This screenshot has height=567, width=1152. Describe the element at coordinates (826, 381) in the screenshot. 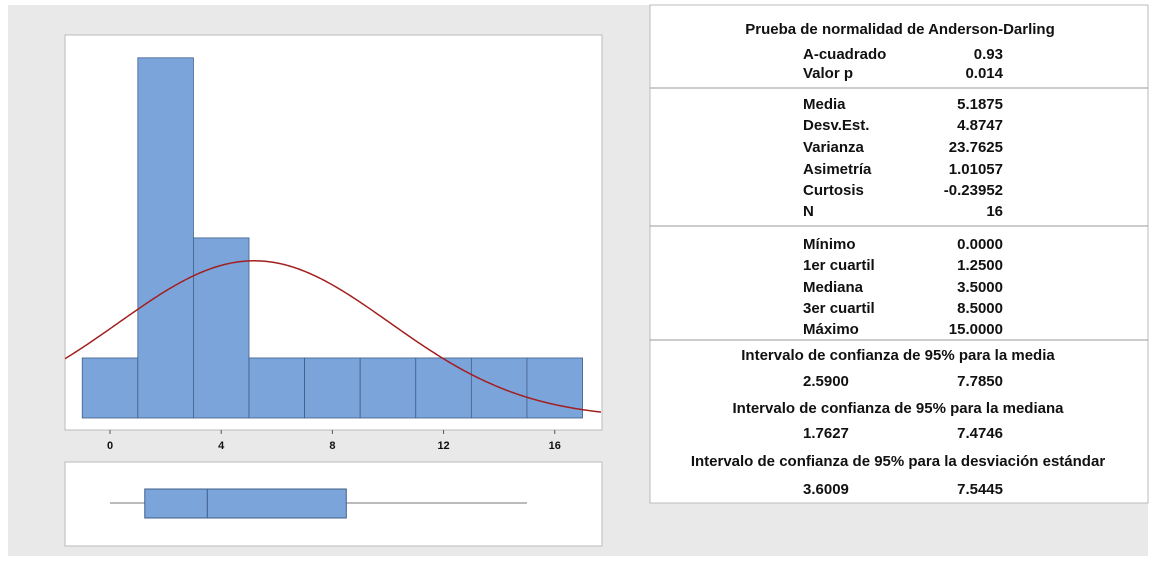

I see `interval-low: 2.5900` at that location.